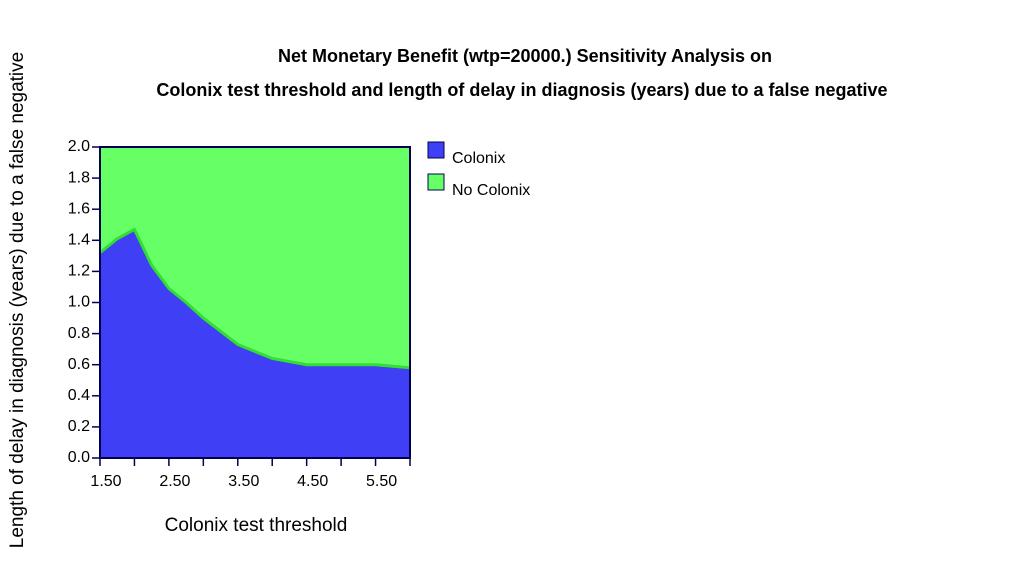  Describe the element at coordinates (79, 426) in the screenshot. I see `y-tick-label: 0.2` at that location.